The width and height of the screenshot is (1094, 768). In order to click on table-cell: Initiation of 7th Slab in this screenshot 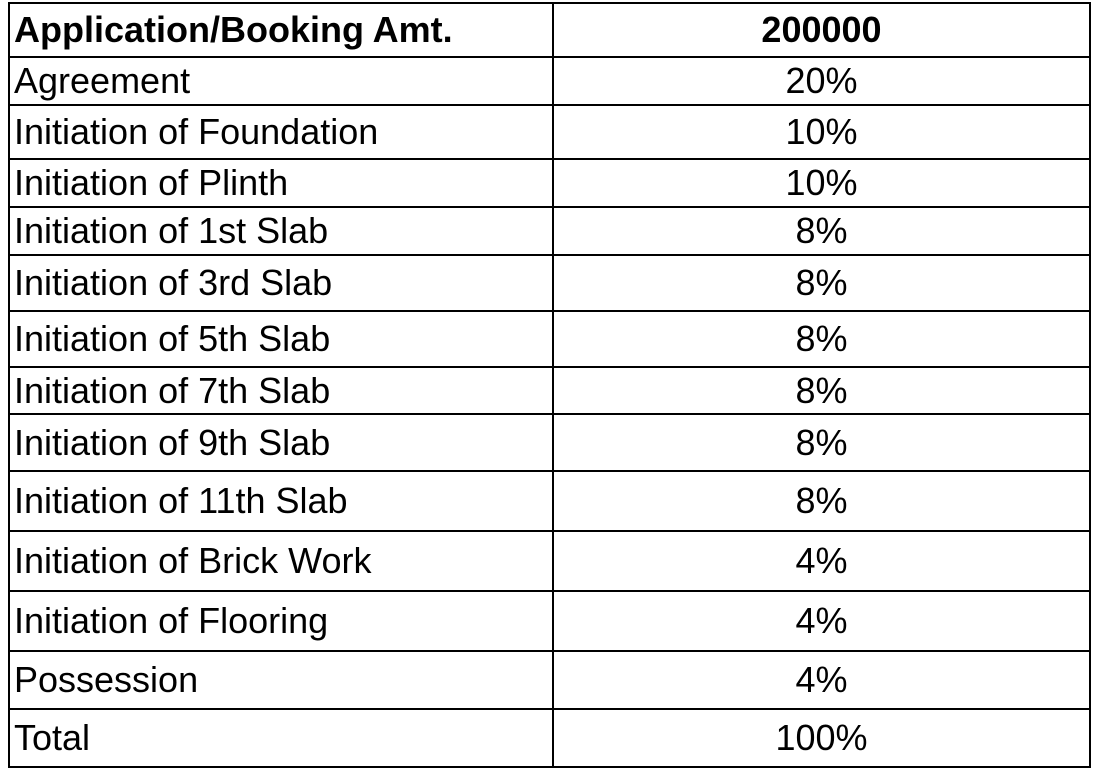, I will do `click(281, 390)`.